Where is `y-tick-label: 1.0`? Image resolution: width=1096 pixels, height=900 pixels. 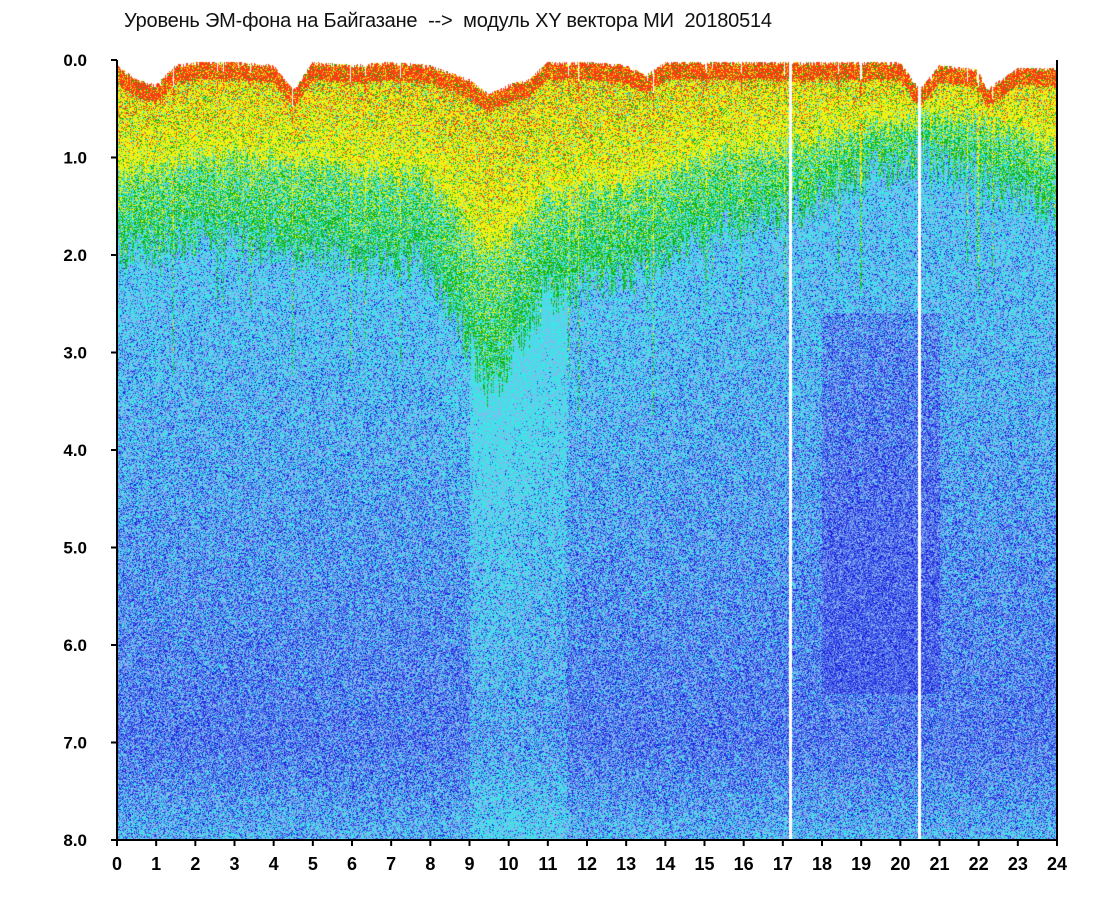
y-tick-label: 1.0 is located at coordinates (75, 158).